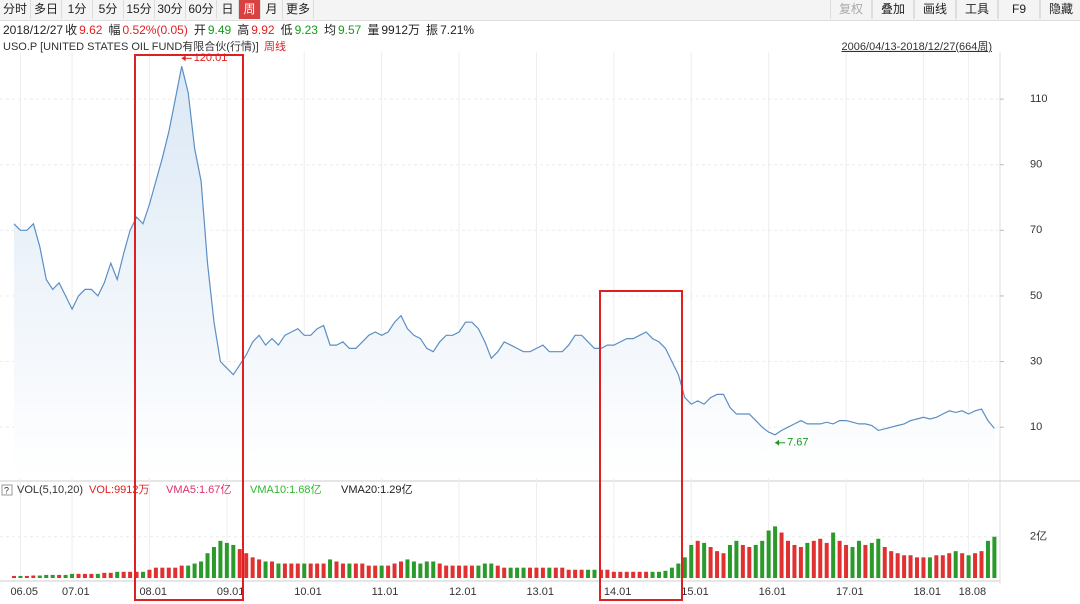  Describe the element at coordinates (201, 9) in the screenshot. I see `toolbar-button: 60分` at that location.